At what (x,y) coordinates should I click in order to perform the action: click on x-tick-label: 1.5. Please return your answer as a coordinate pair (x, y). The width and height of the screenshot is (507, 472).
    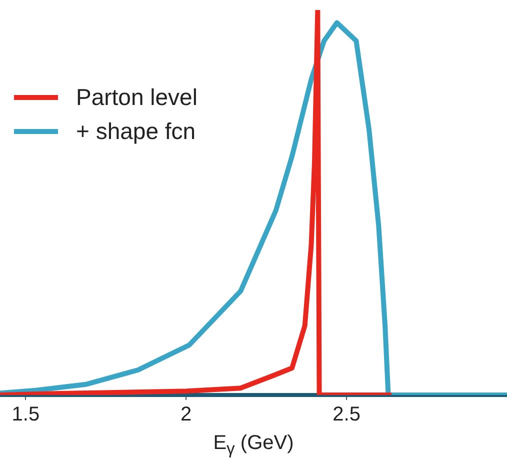
    Looking at the image, I should click on (26, 415).